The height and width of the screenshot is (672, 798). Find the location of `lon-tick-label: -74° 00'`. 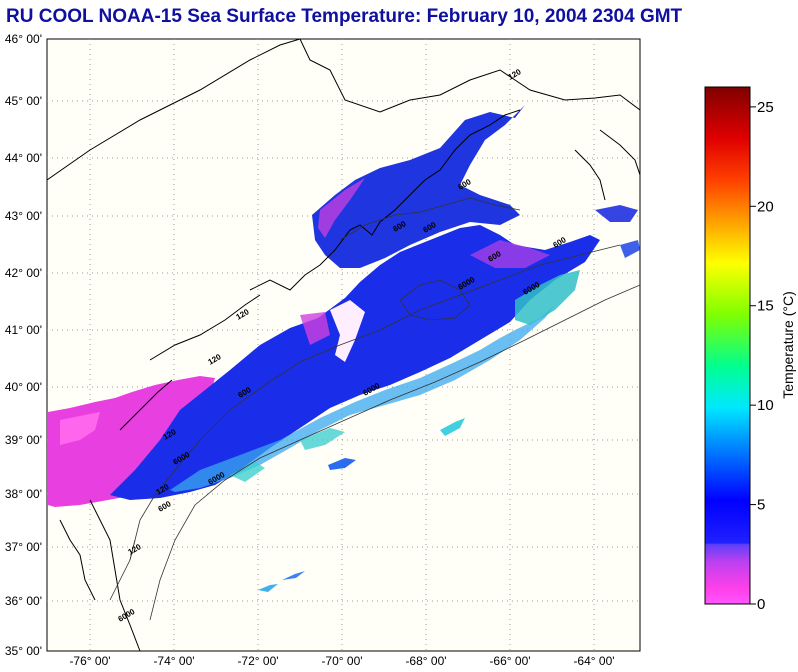

lon-tick-label: -74° 00' is located at coordinates (173, 661).